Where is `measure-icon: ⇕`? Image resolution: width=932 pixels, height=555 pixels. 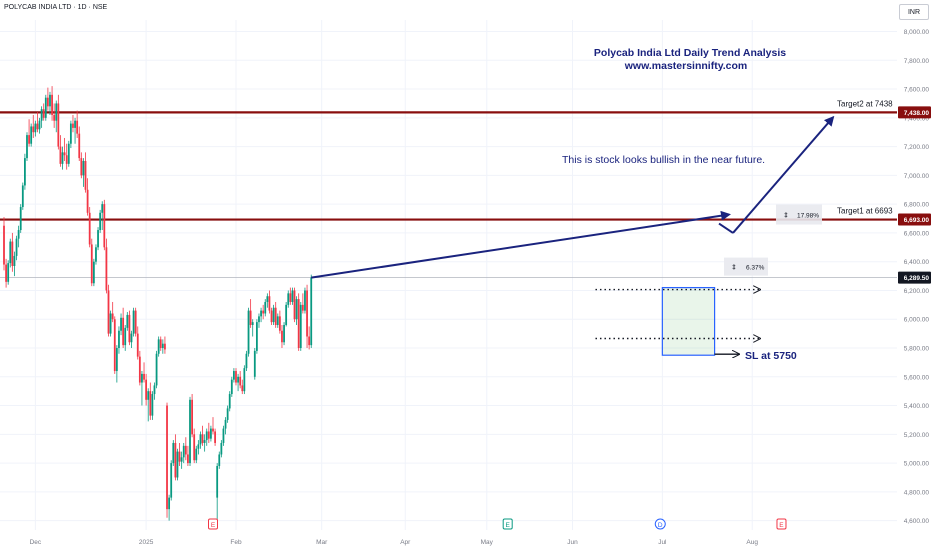
measure-icon: ⇕ is located at coordinates (734, 268).